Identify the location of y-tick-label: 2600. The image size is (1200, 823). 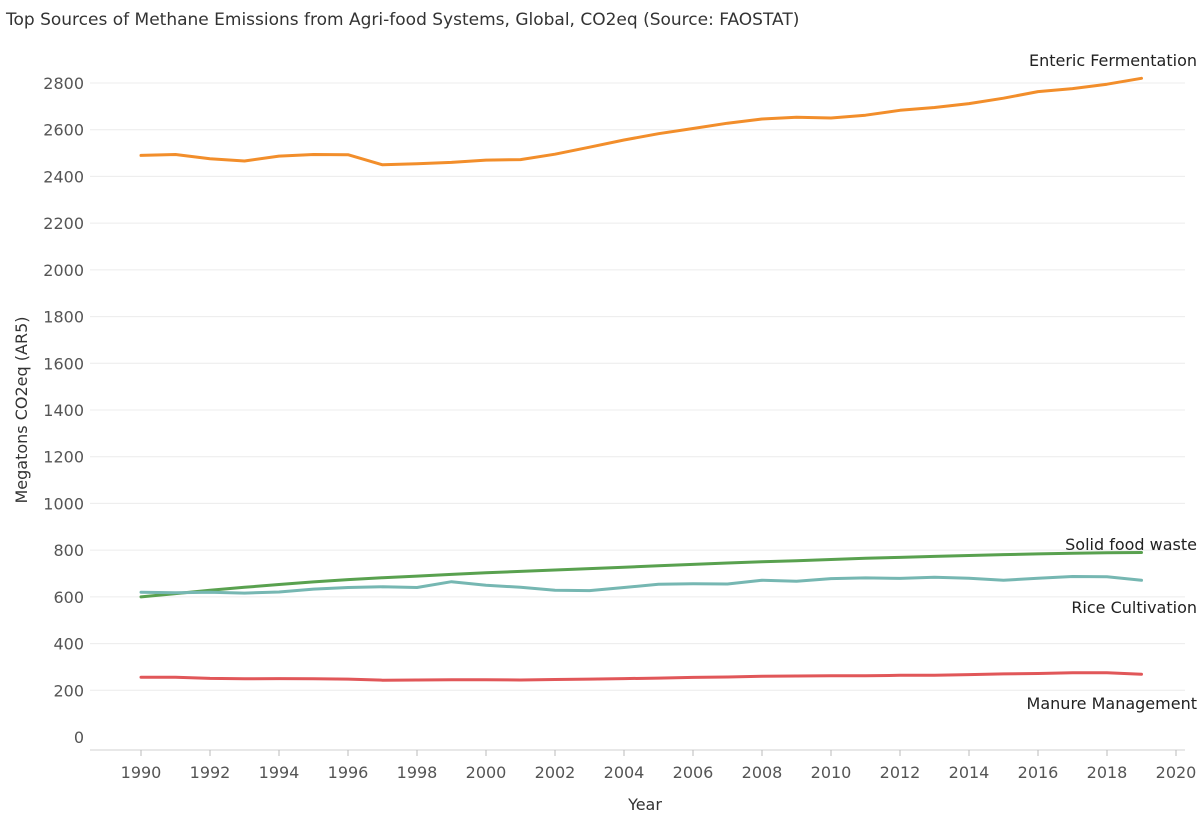
(63, 130).